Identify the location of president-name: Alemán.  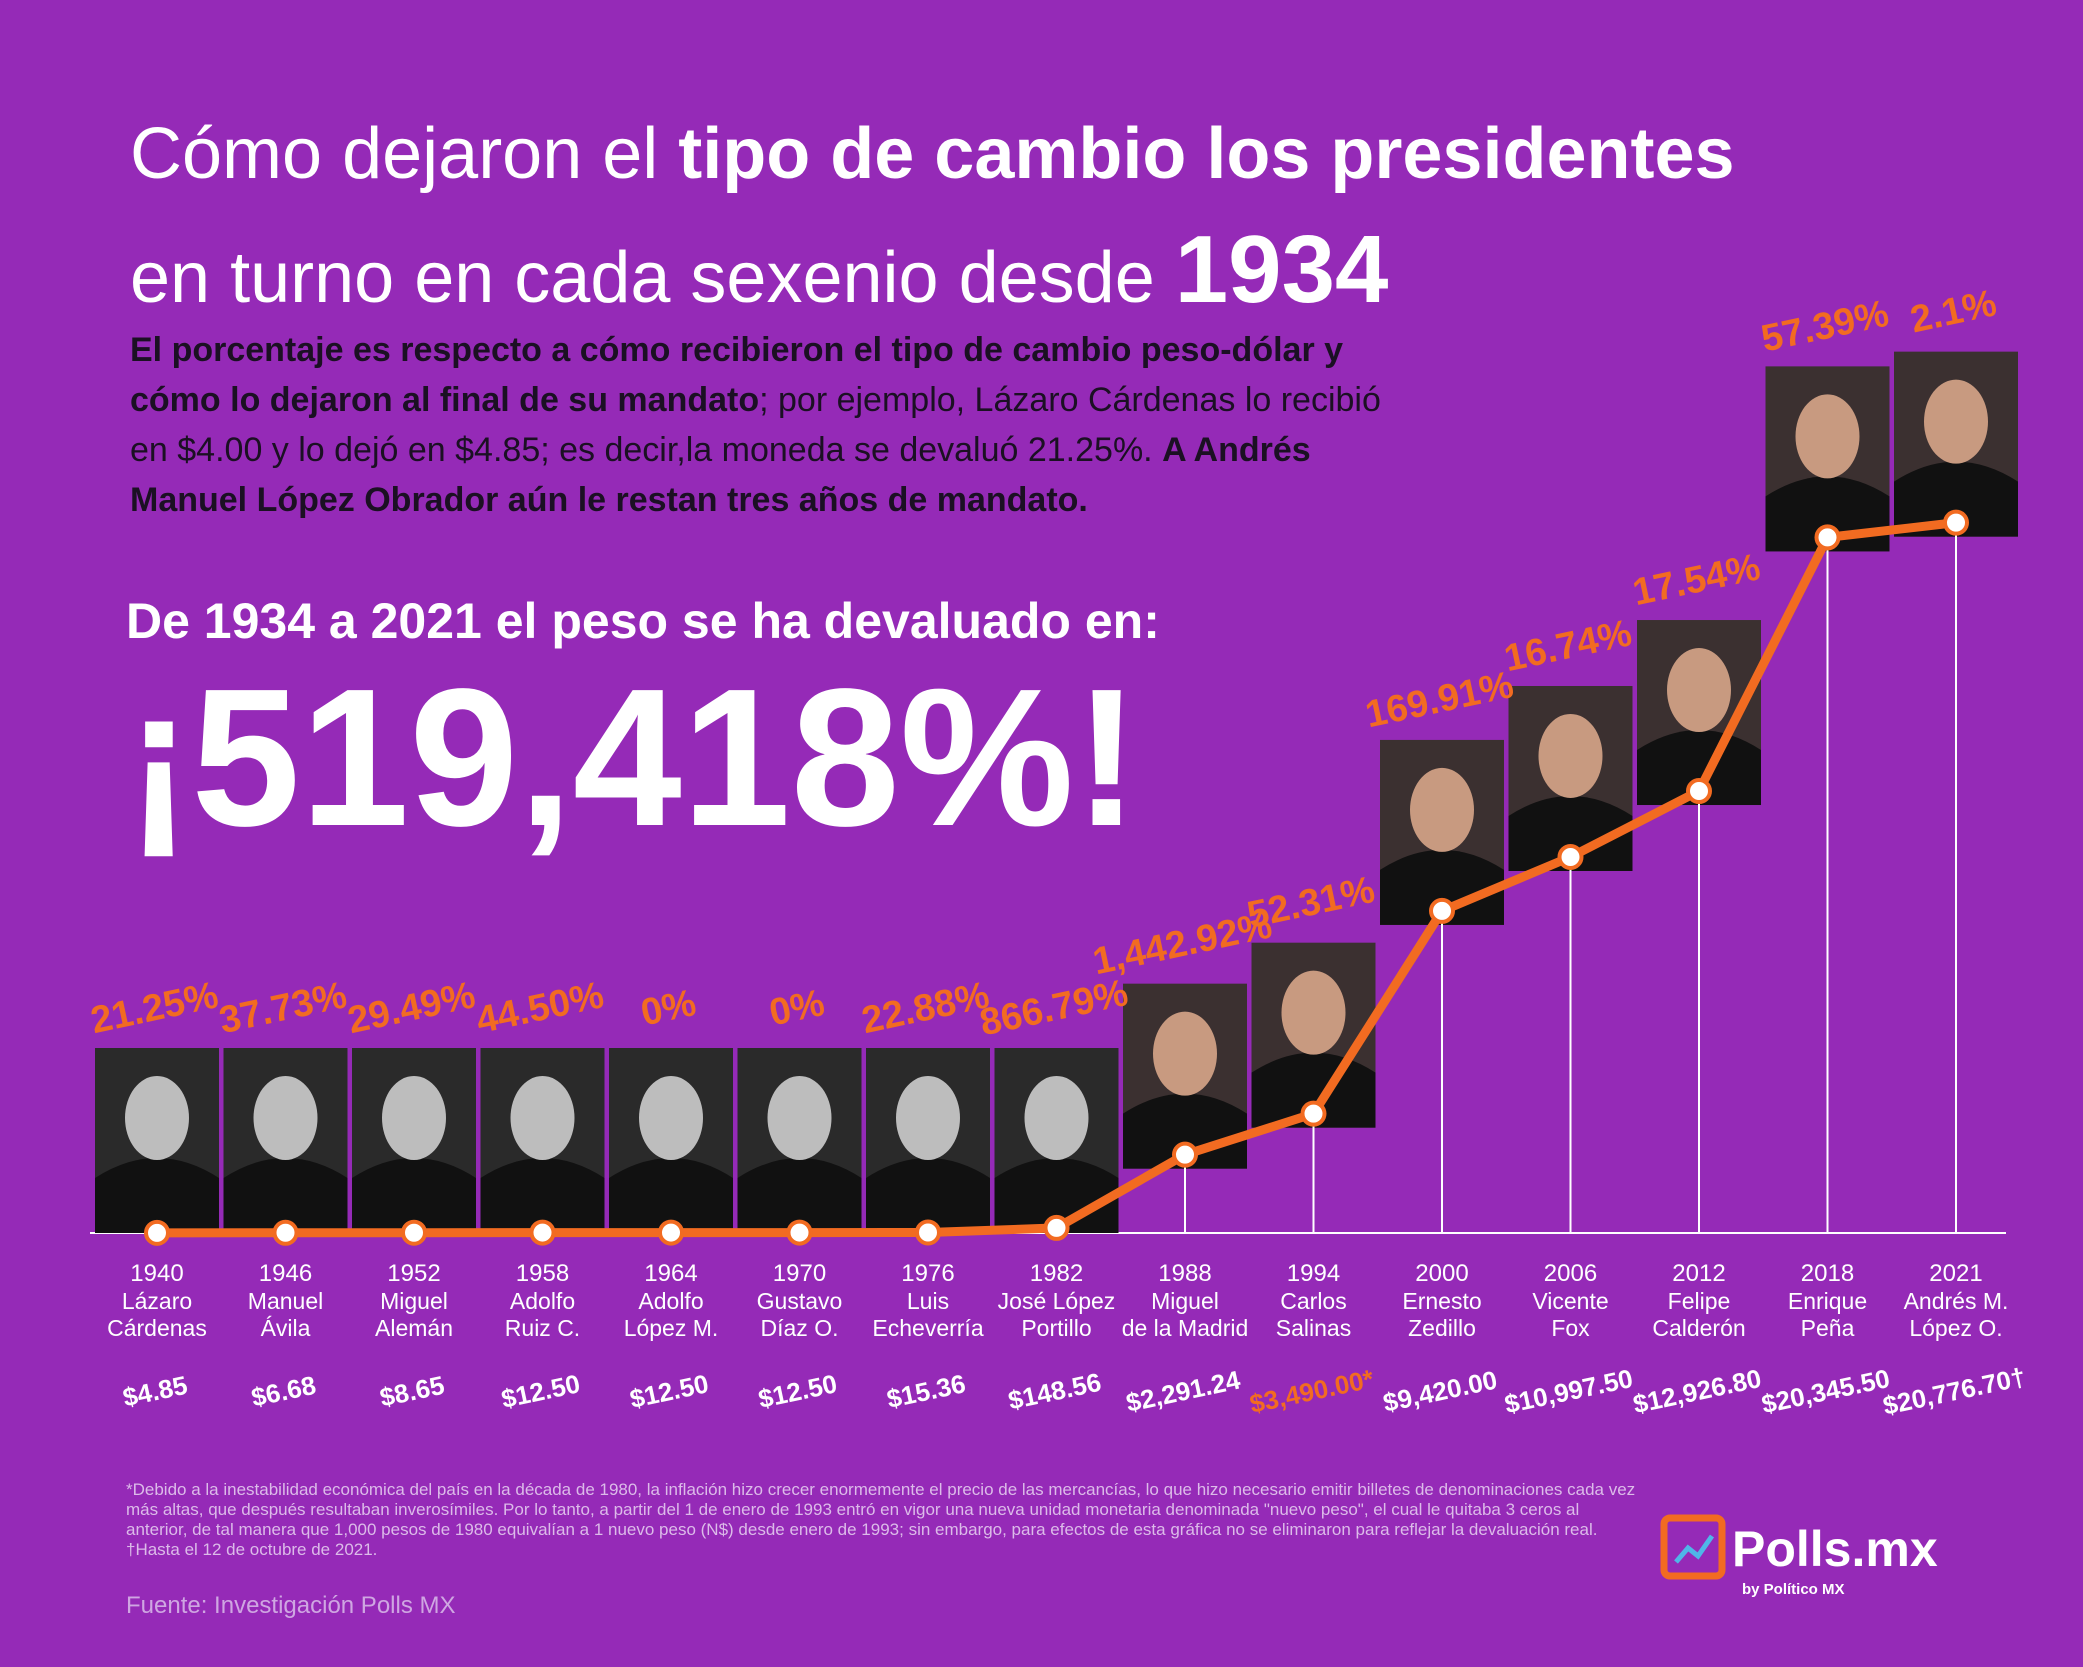
(414, 1328).